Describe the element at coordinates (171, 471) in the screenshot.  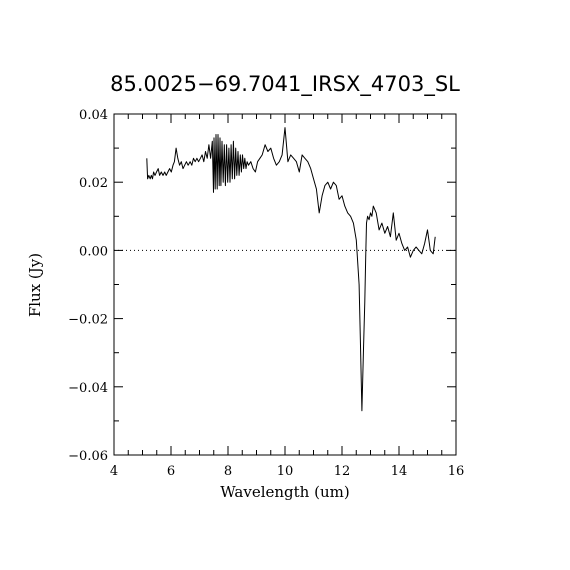
I see `x-tick-label: 6` at that location.